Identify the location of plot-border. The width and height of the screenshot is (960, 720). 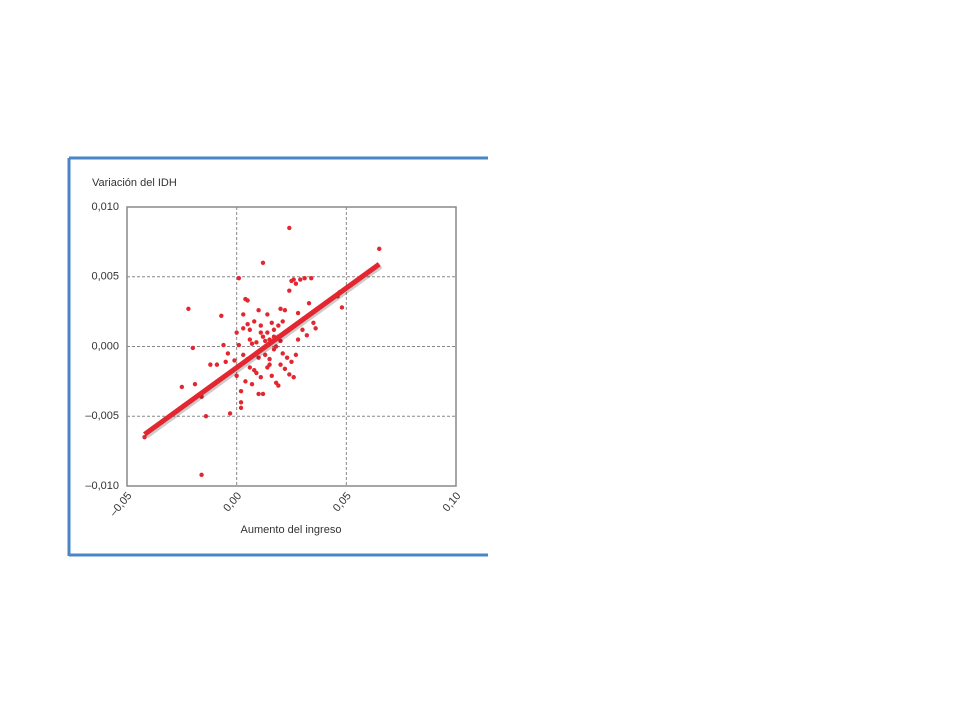
(291, 346).